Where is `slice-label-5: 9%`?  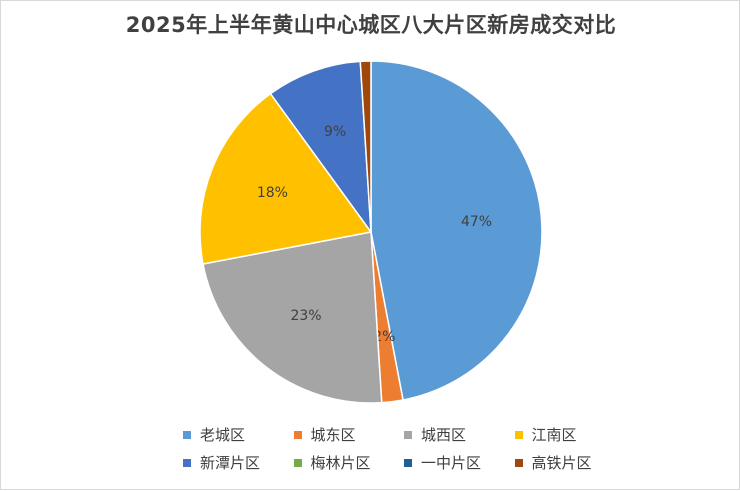
slice-label-5: 9% is located at coordinates (335, 132).